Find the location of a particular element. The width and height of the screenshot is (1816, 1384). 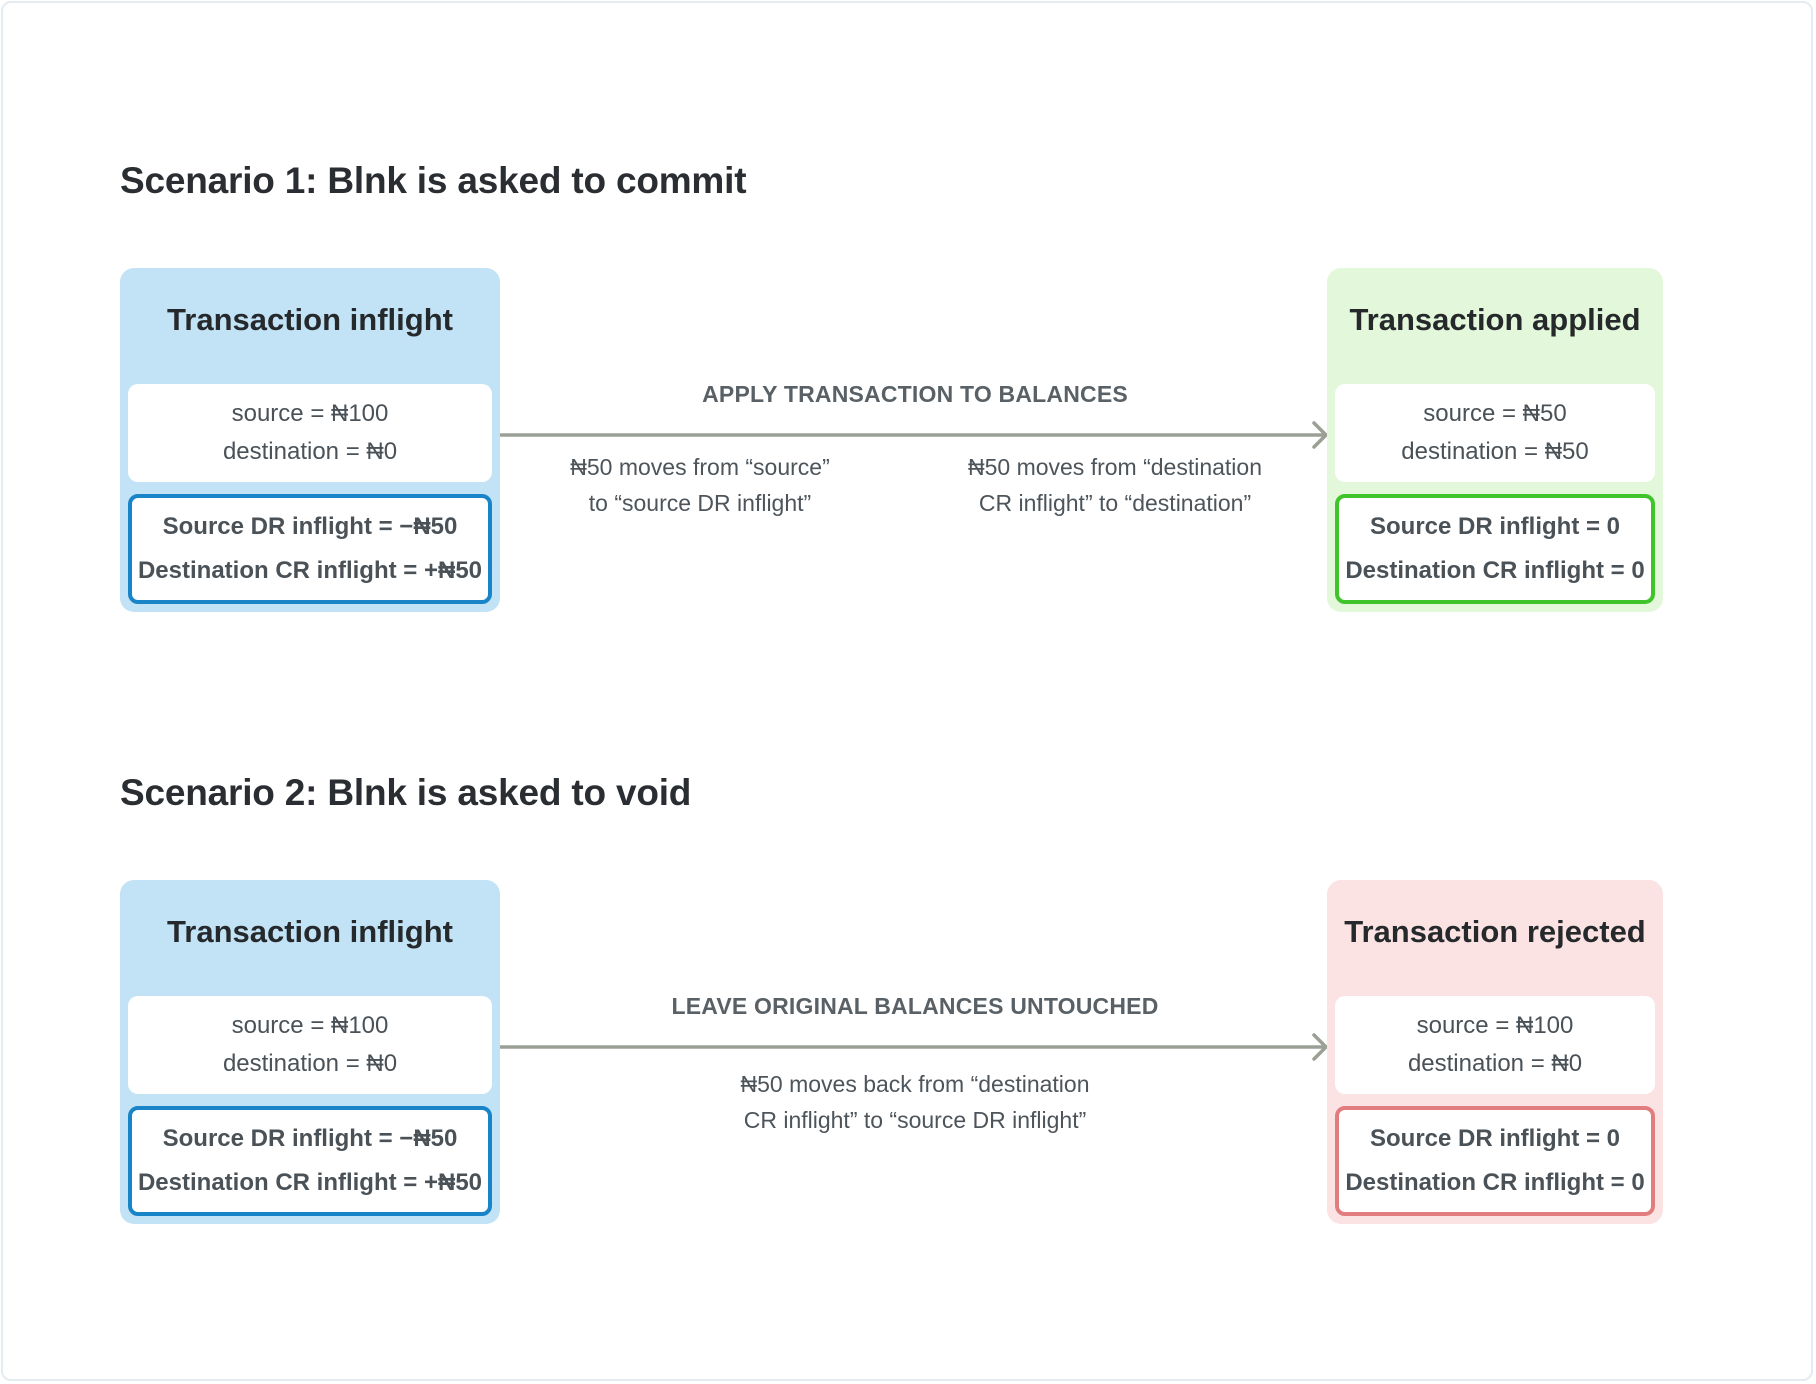

note-line: ₦50 moves back from “destination is located at coordinates (915, 1084).